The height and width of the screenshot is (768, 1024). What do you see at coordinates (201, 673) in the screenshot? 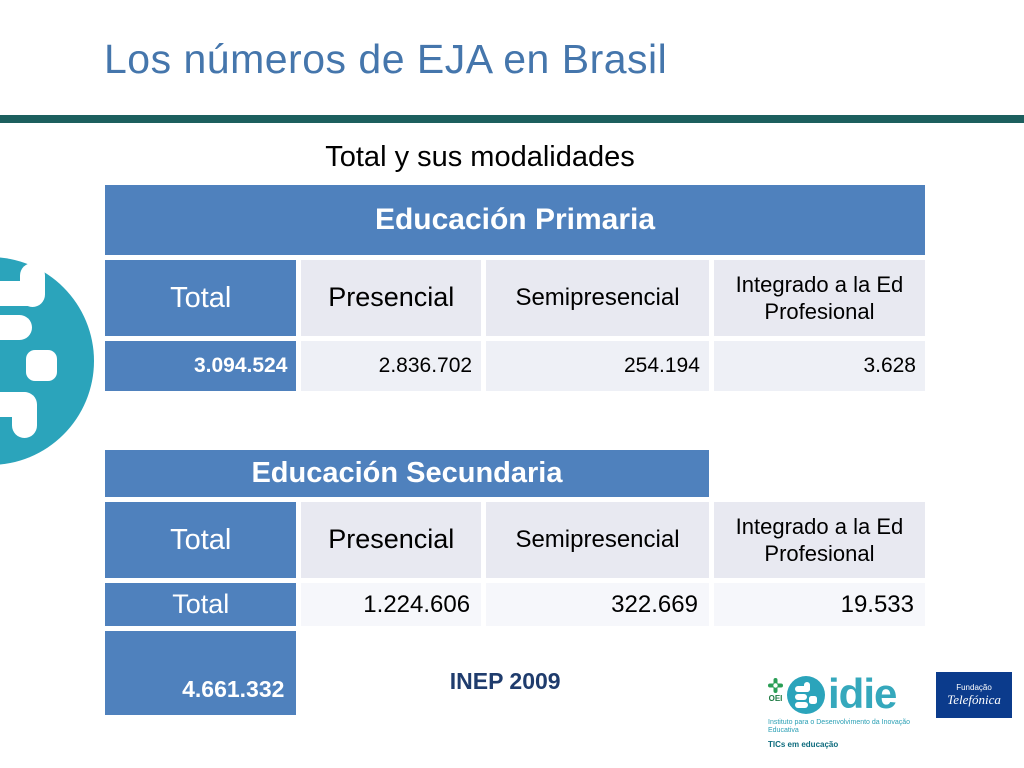
I see `secundaria-grand-total-value: 4.661.332` at bounding box center [201, 673].